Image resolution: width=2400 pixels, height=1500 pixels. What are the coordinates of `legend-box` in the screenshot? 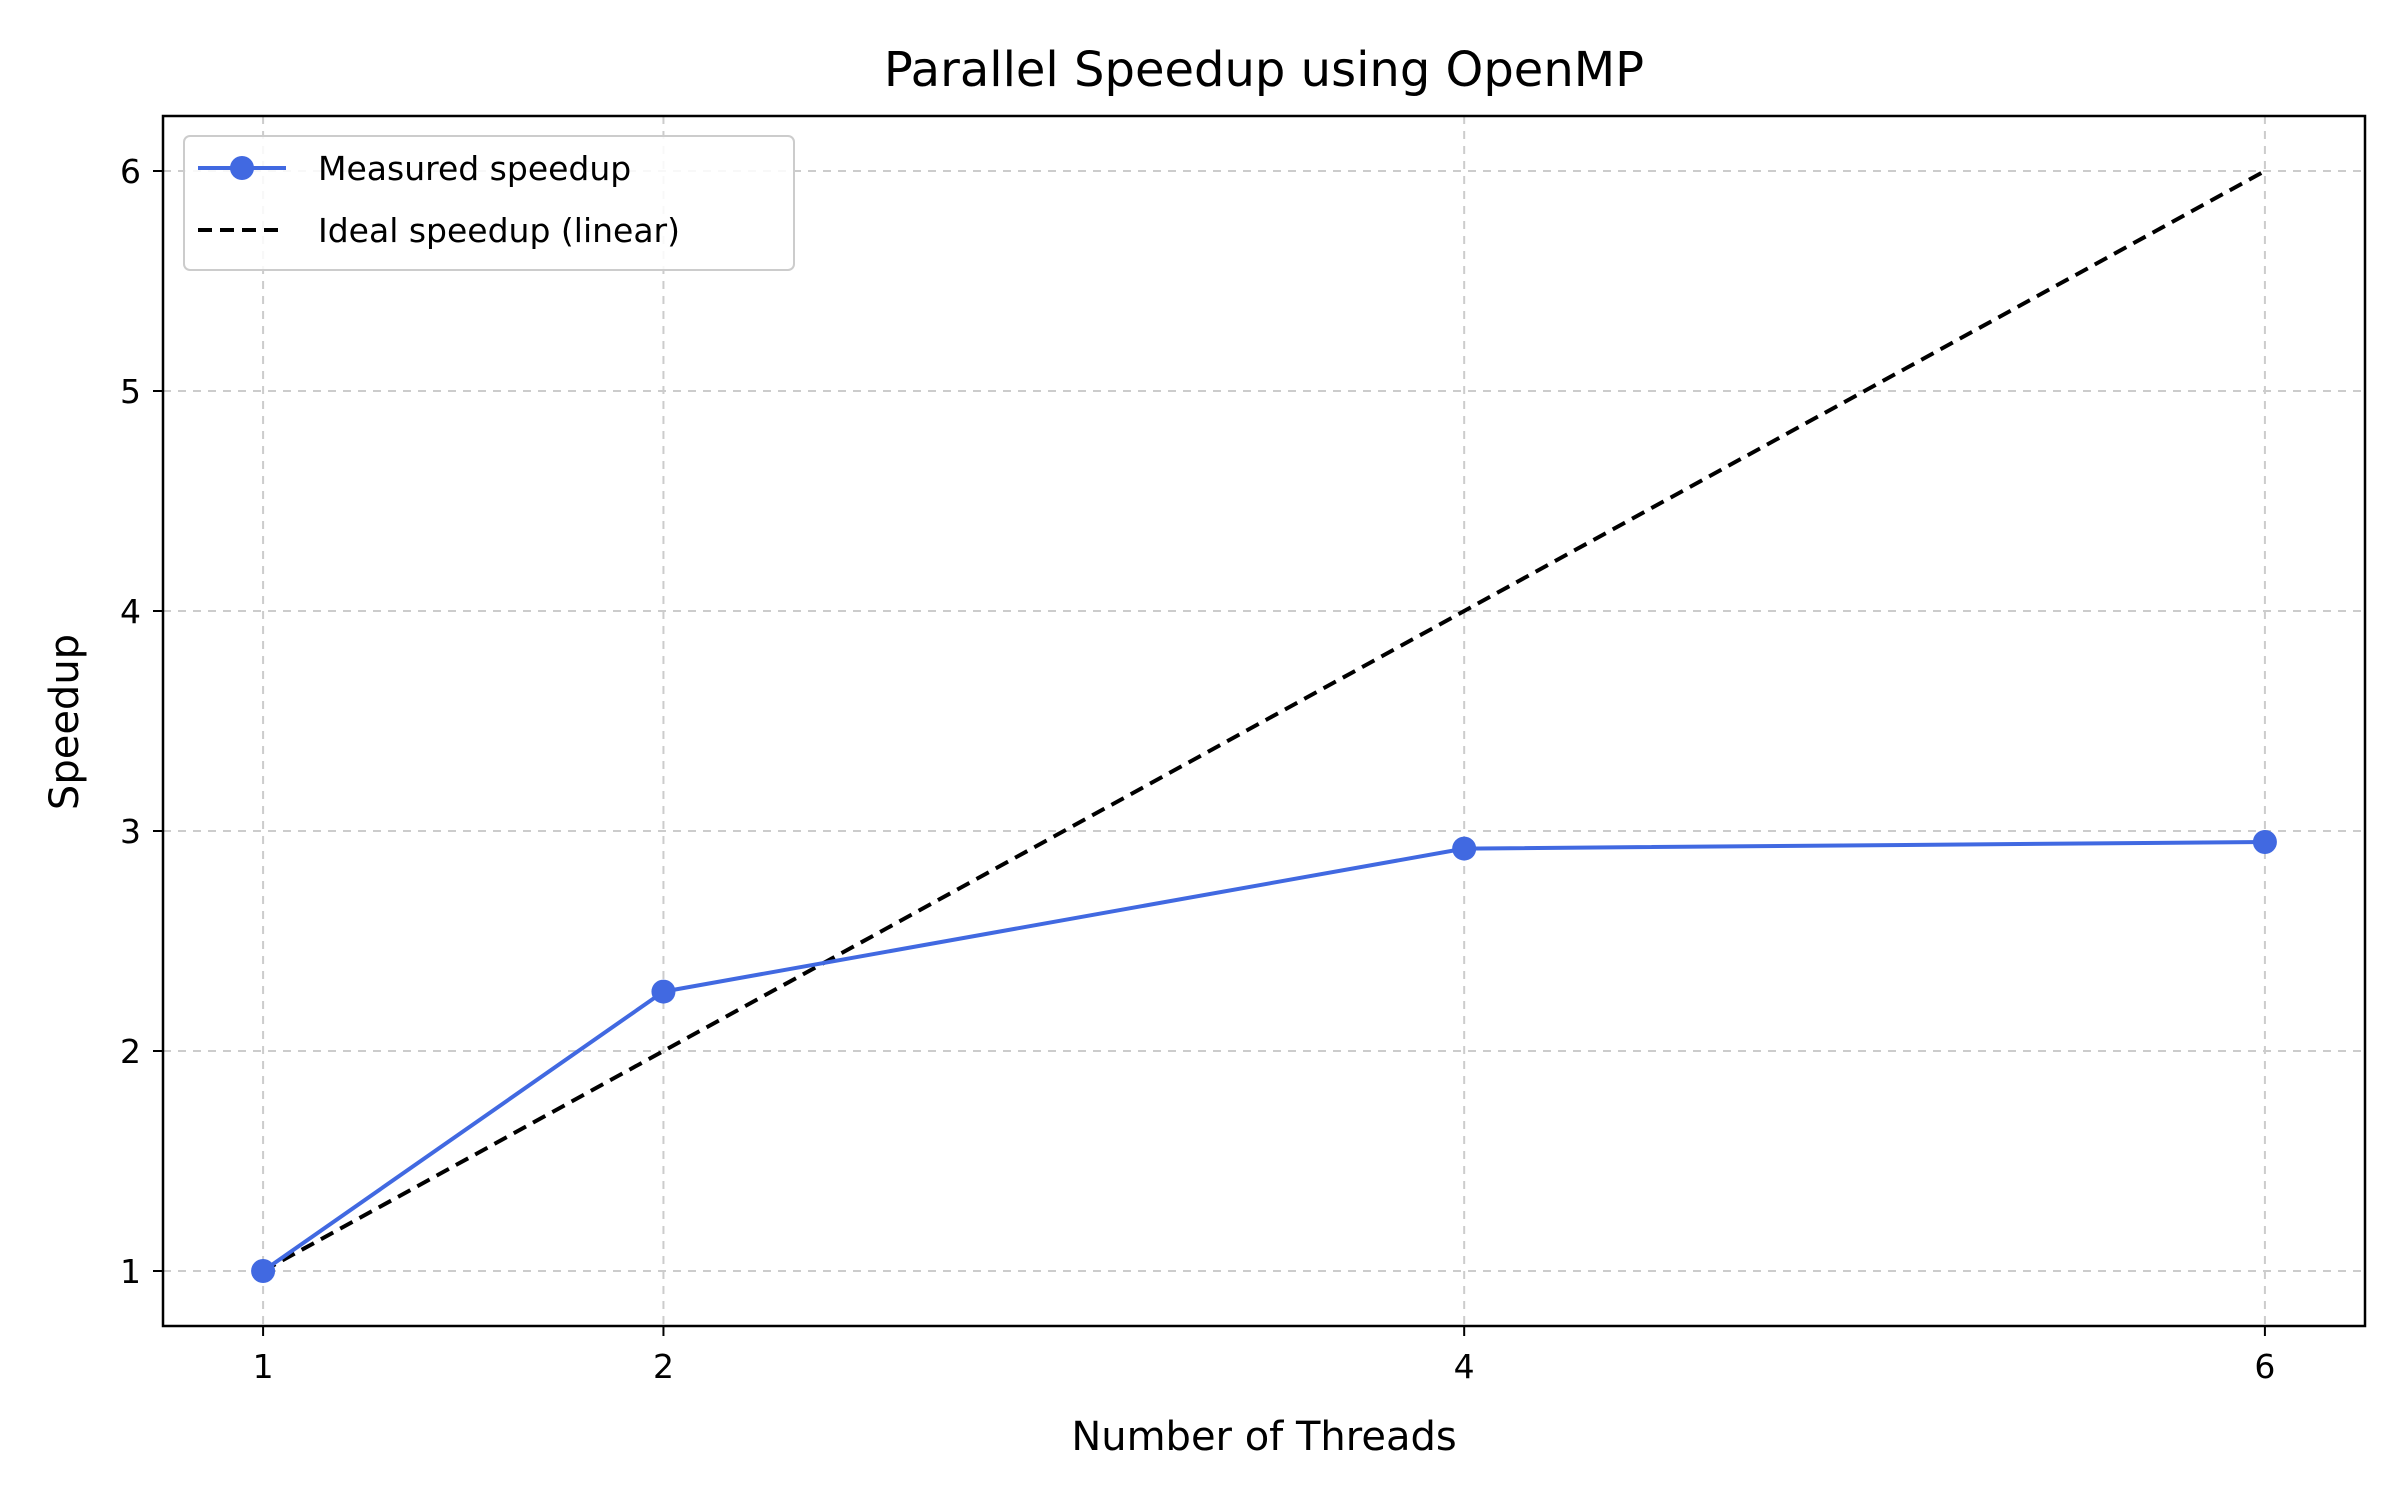 It's located at (489, 203).